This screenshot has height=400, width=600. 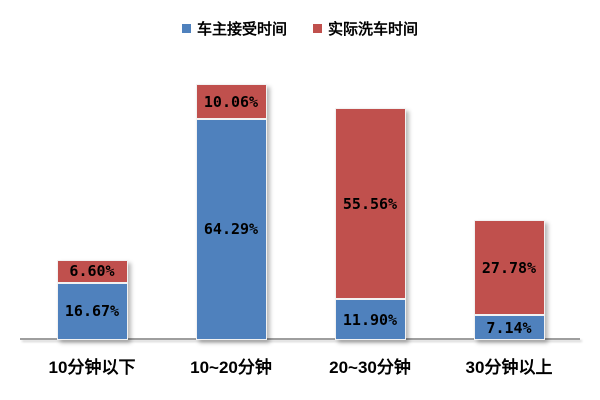 What do you see at coordinates (509, 367) in the screenshot?
I see `category-label: 30分钟以上` at bounding box center [509, 367].